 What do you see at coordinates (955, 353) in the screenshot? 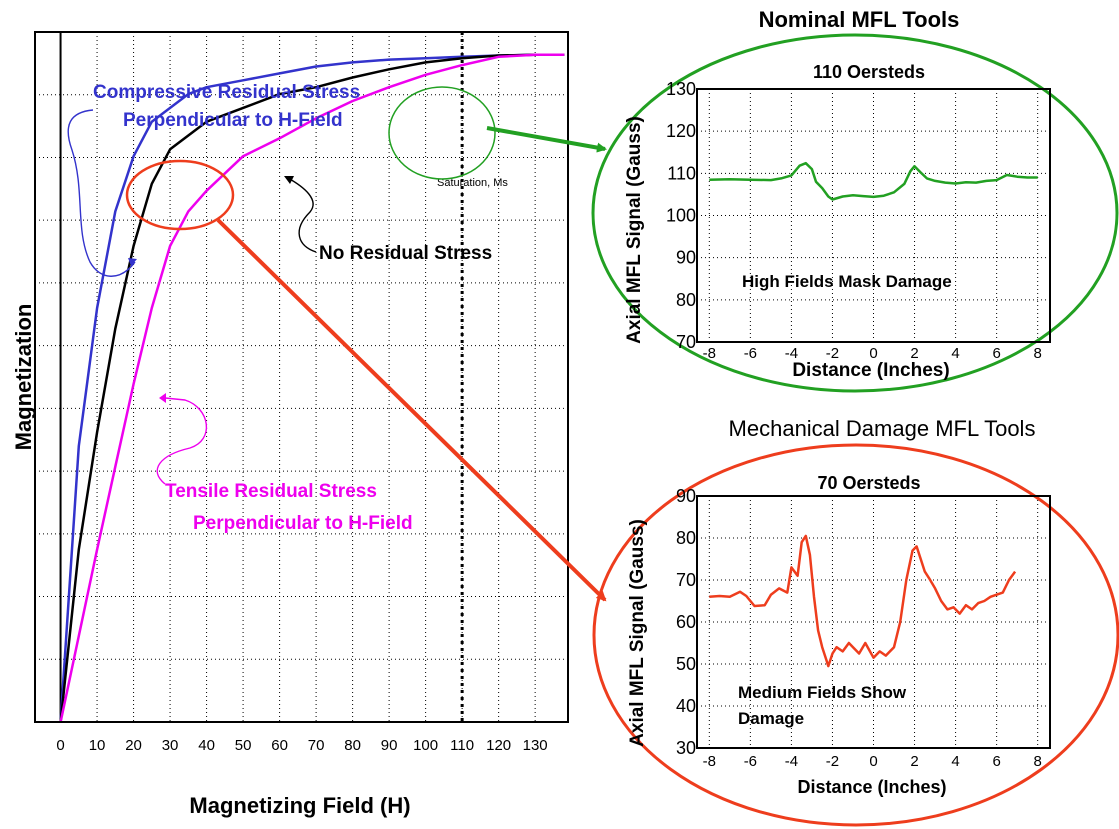
I see `nominal-x-tick-label: 4` at bounding box center [955, 353].